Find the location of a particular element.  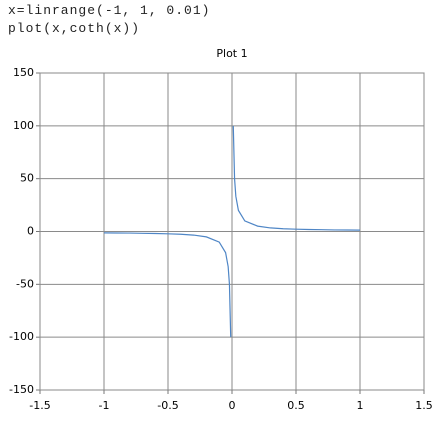

y-tick-label: -50 is located at coordinates (25, 283).